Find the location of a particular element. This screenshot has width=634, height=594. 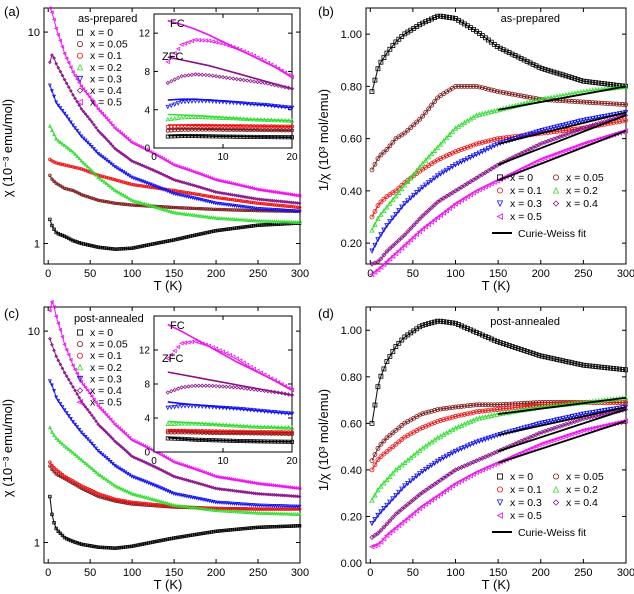

panel-c-legend-marker is located at coordinates (80, 390).